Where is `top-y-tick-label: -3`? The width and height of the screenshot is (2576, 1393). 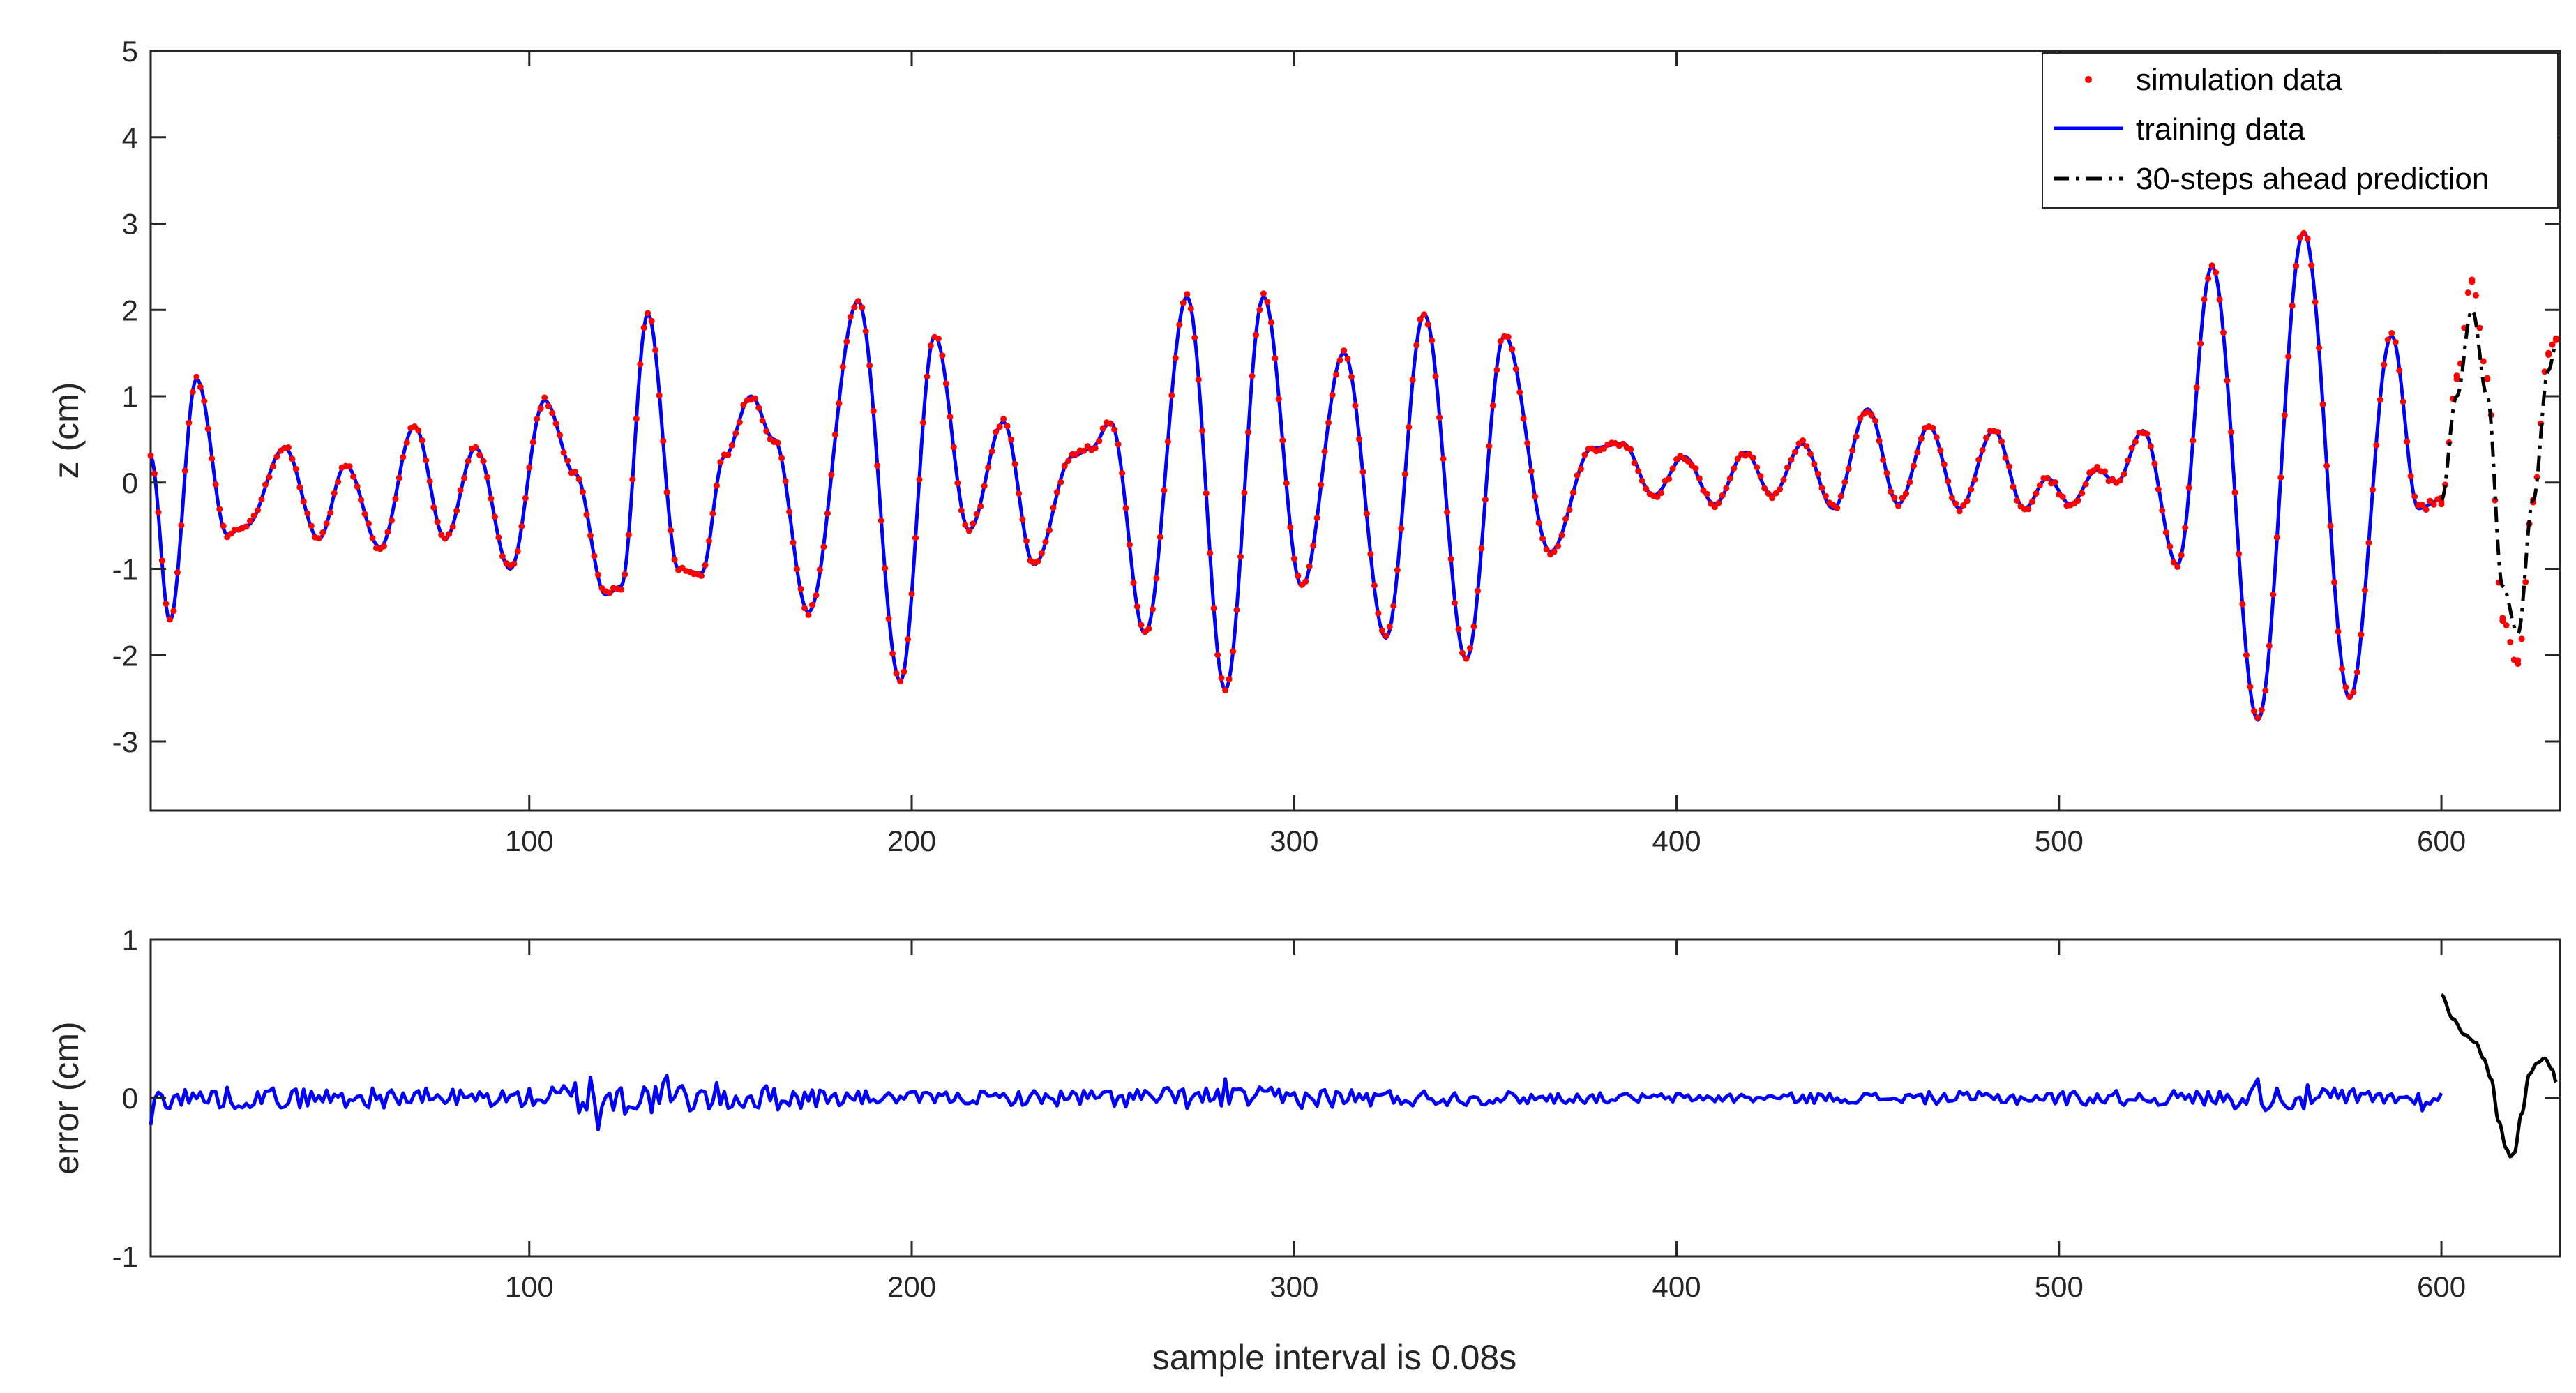
top-y-tick-label: -3 is located at coordinates (125, 741).